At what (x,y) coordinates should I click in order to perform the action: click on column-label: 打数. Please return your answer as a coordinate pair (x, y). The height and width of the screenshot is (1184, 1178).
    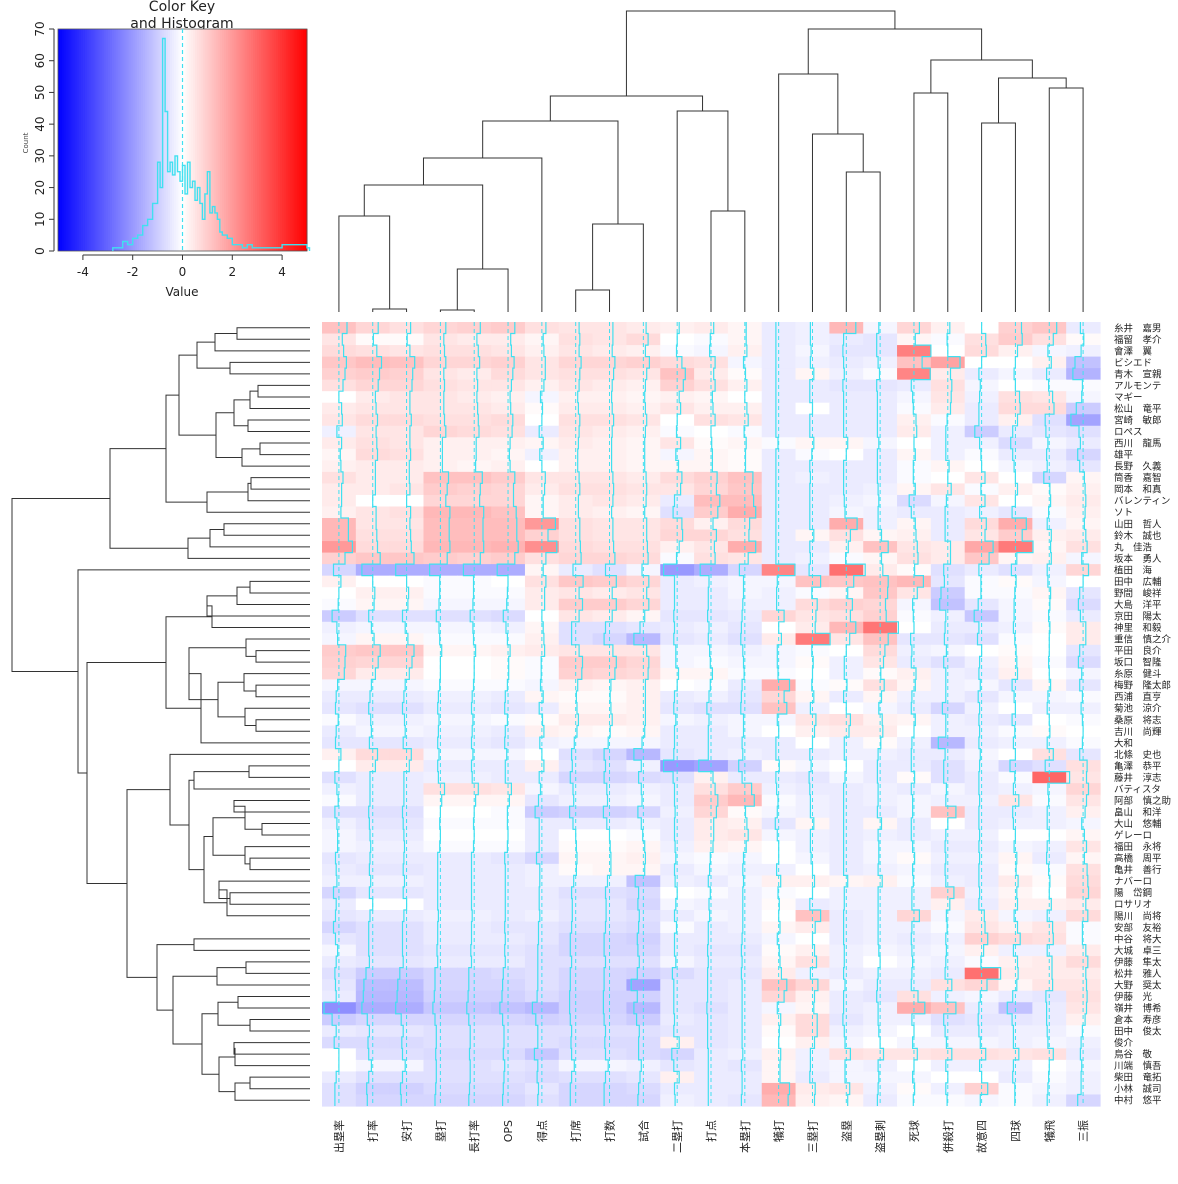
    Looking at the image, I should click on (610, 1131).